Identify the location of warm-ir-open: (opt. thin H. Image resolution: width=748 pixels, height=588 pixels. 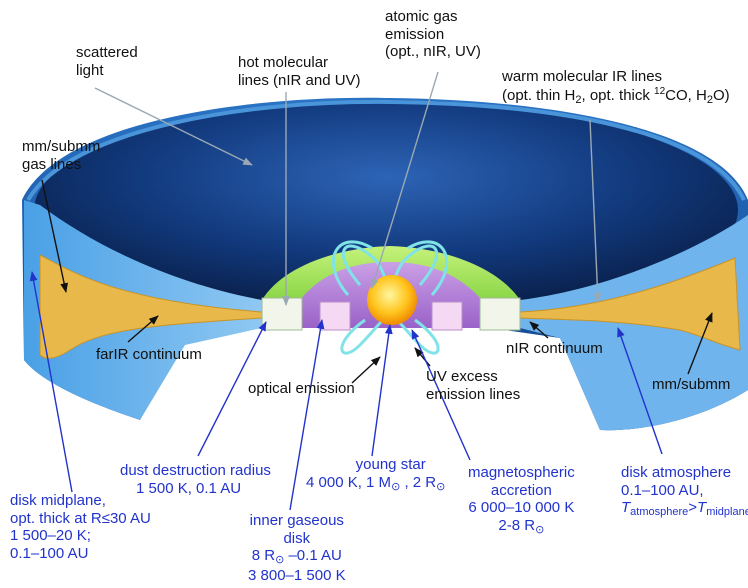
(539, 95).